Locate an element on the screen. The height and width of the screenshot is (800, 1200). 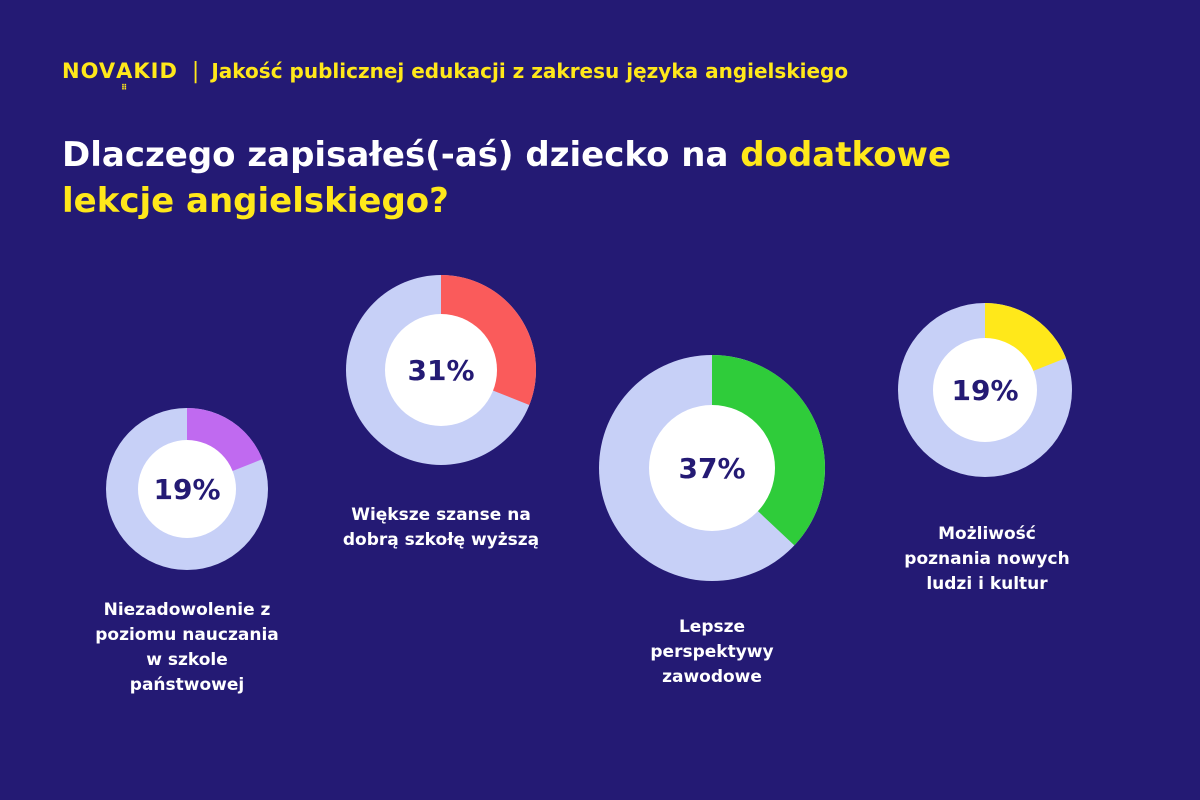
donut-2: 31% is located at coordinates (441, 370).